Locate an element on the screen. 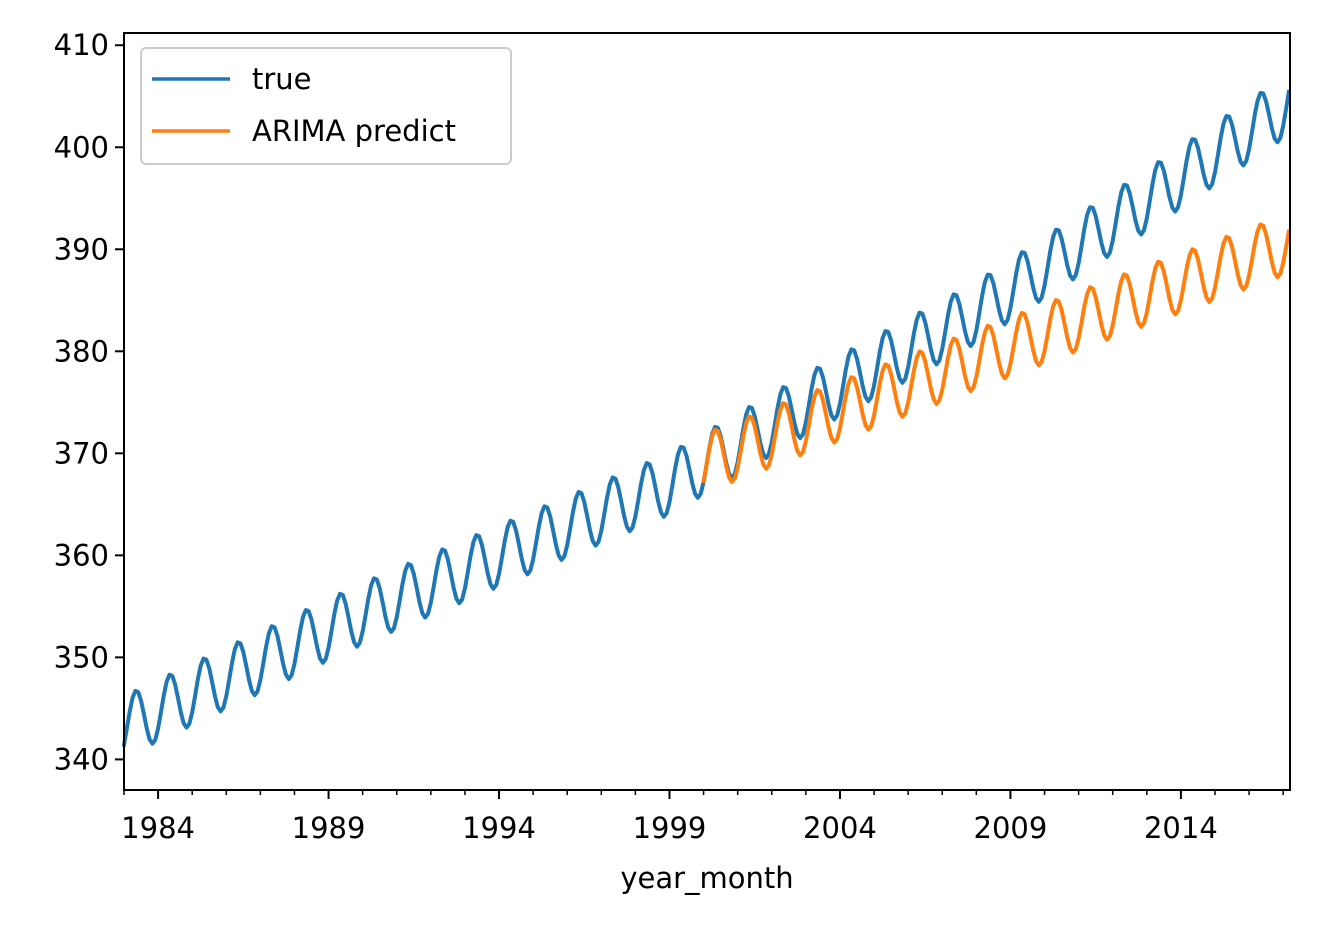 This screenshot has width=1342, height=926. y-tick-label-380: 380 is located at coordinates (81, 351).